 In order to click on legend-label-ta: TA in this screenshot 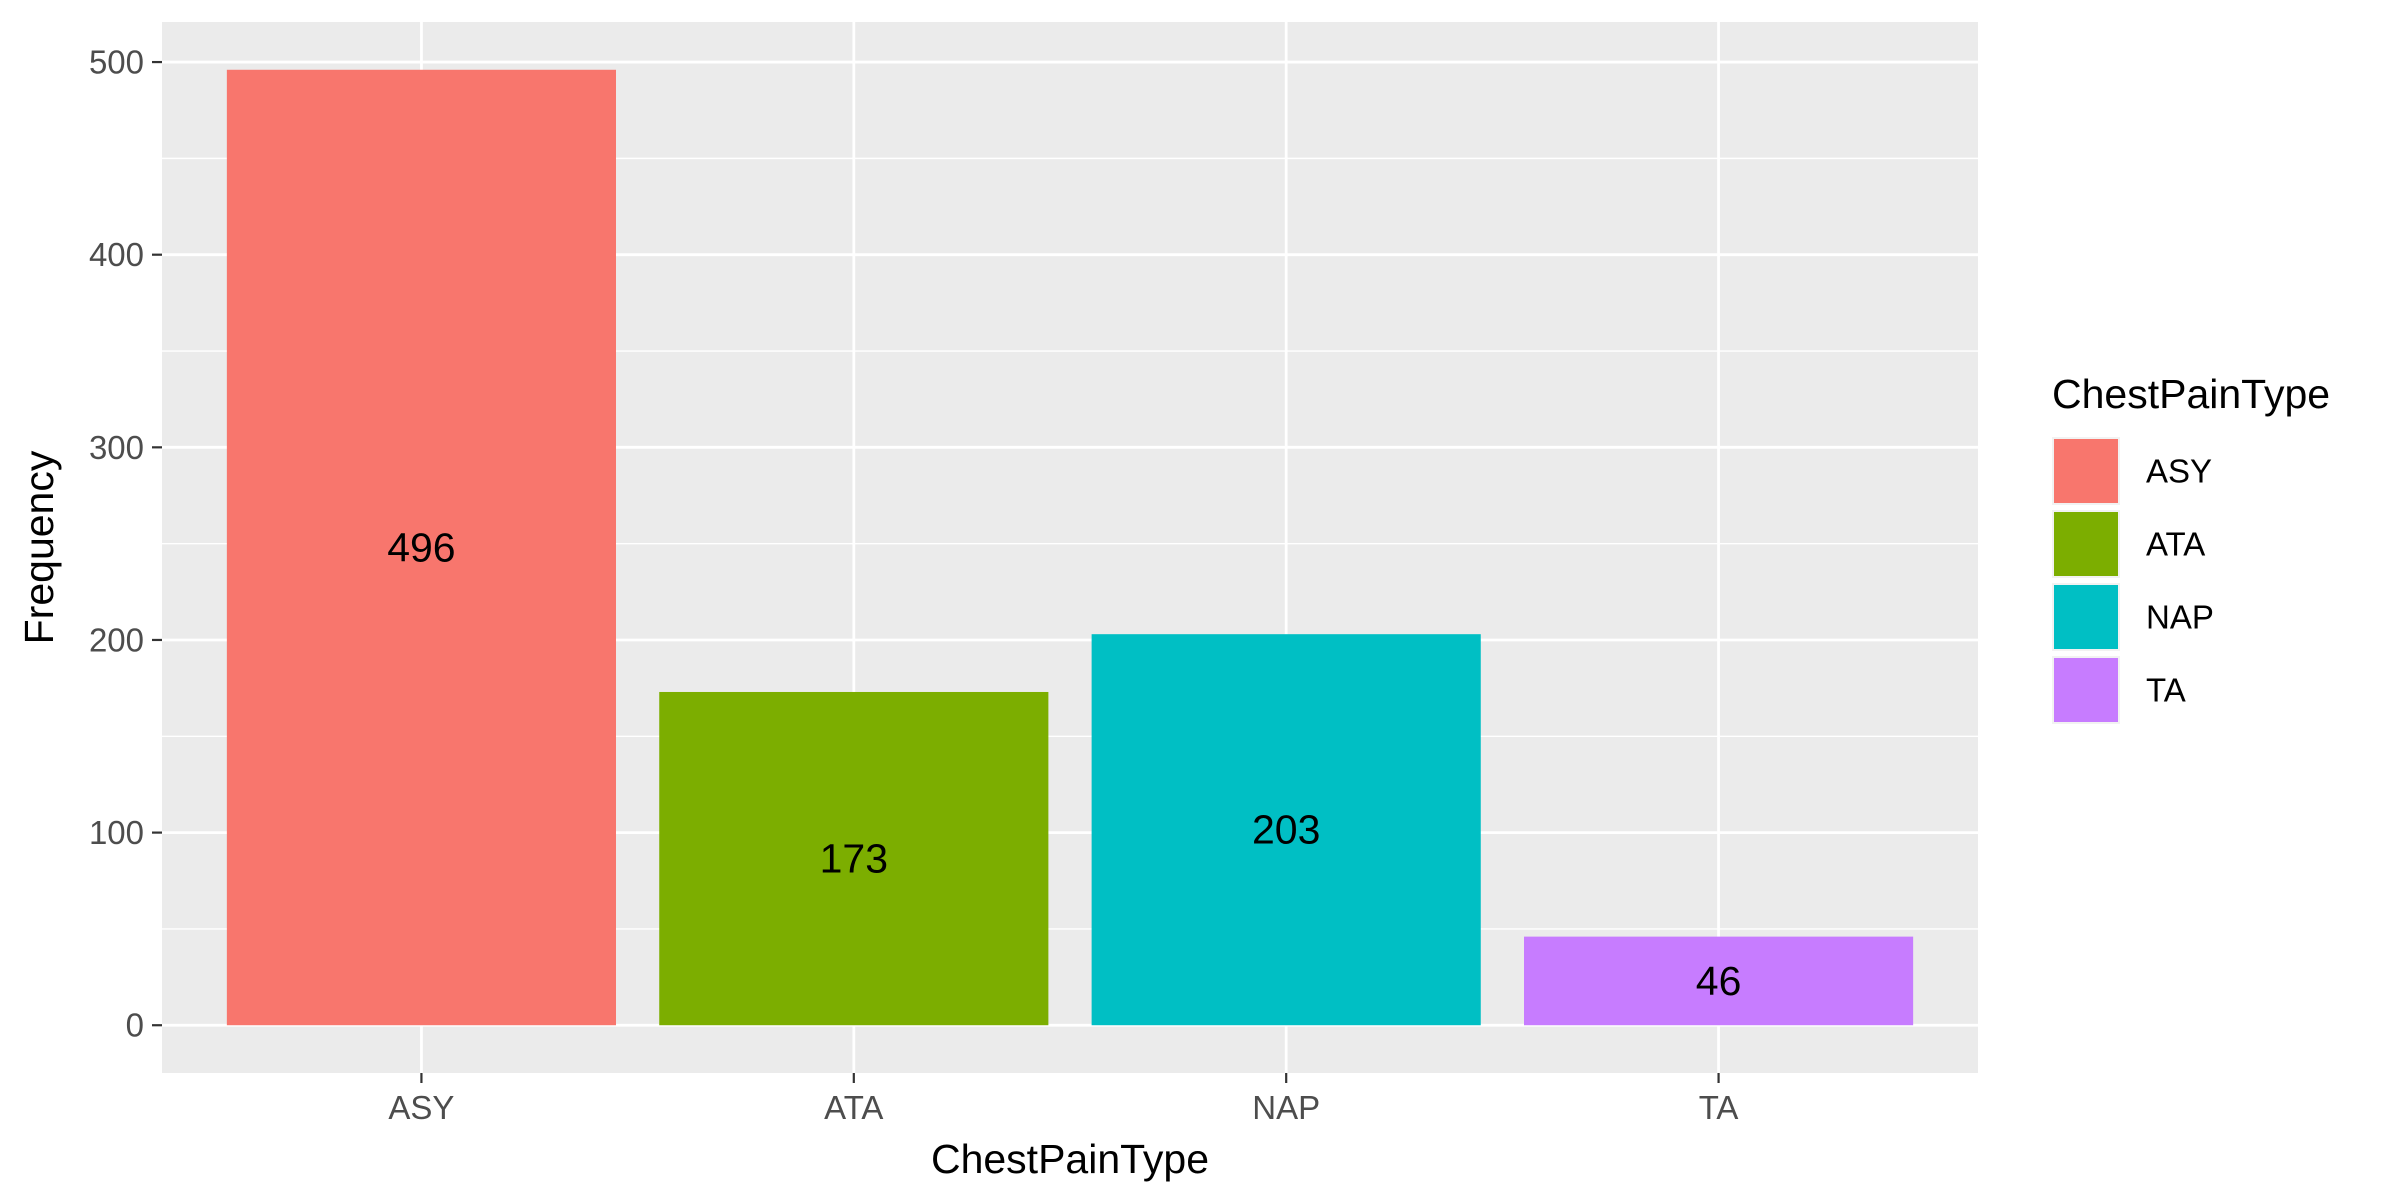, I will do `click(2166, 690)`.